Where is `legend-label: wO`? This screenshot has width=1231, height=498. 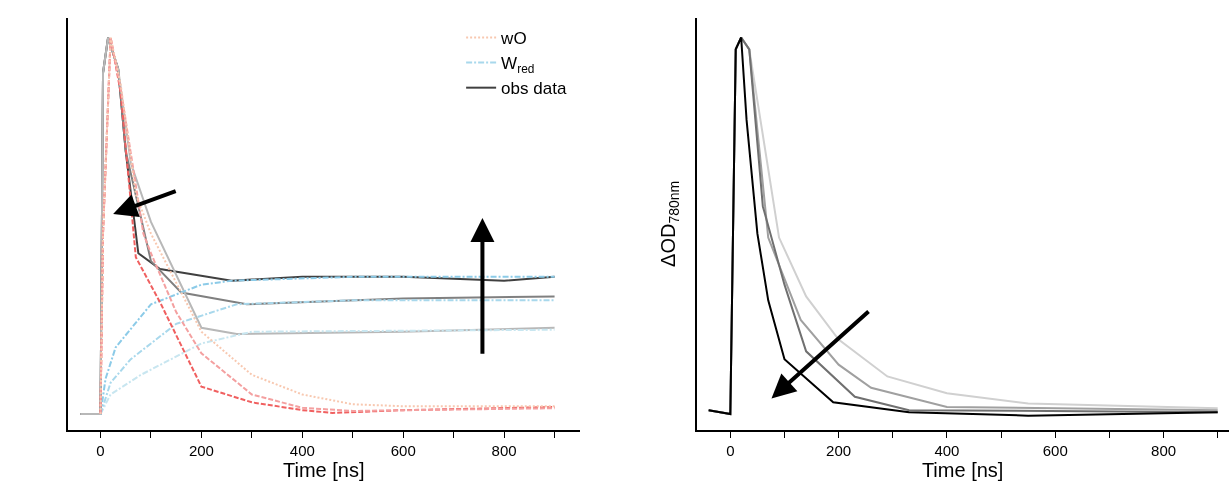 legend-label: wO is located at coordinates (513, 39).